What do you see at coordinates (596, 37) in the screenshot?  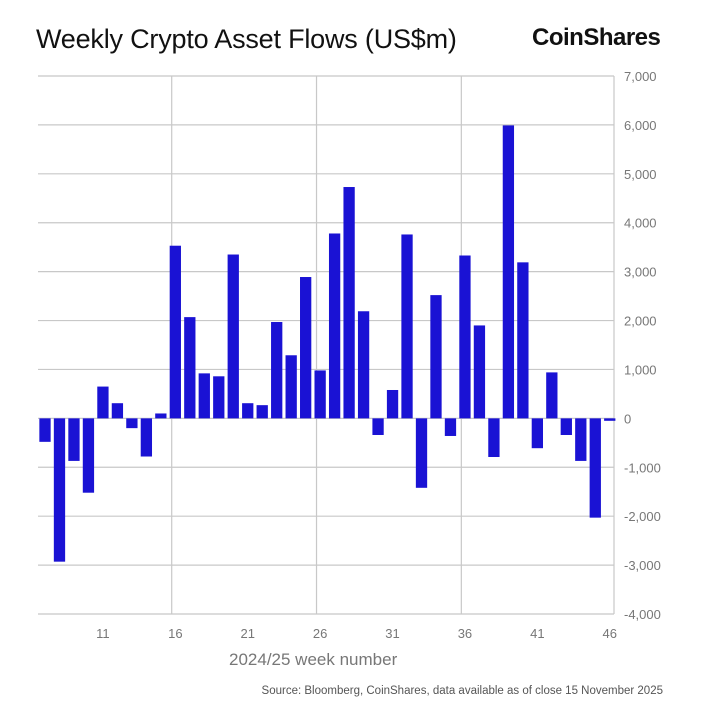 I see `coinshares-logo: CoinShares` at bounding box center [596, 37].